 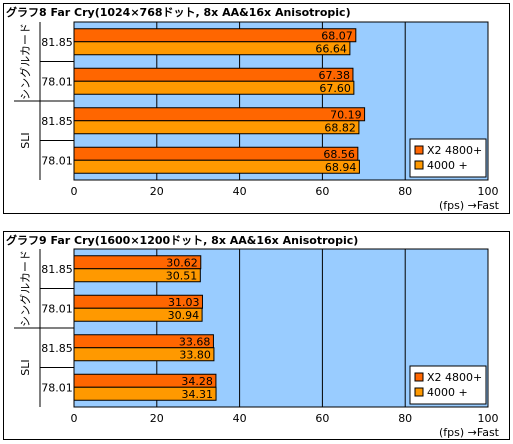 I want to click on data-label: 30.62, so click(x=182, y=262).